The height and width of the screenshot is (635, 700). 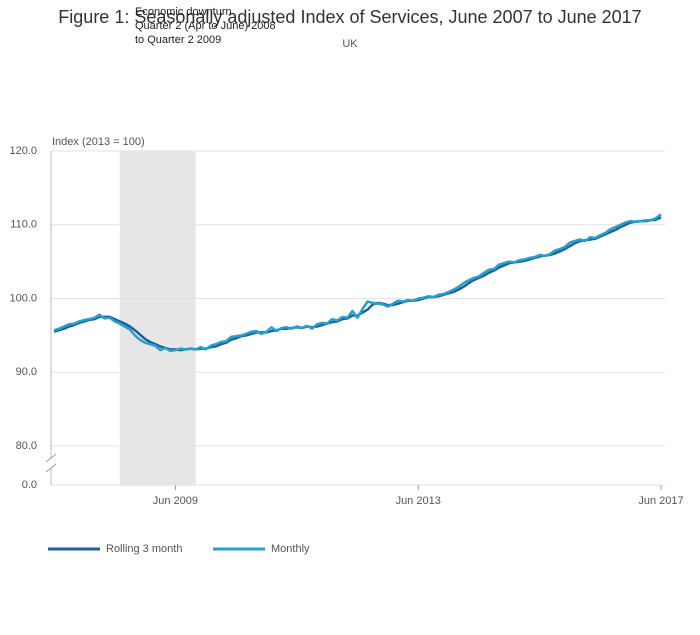 What do you see at coordinates (157, 318) in the screenshot?
I see `shaded-region` at bounding box center [157, 318].